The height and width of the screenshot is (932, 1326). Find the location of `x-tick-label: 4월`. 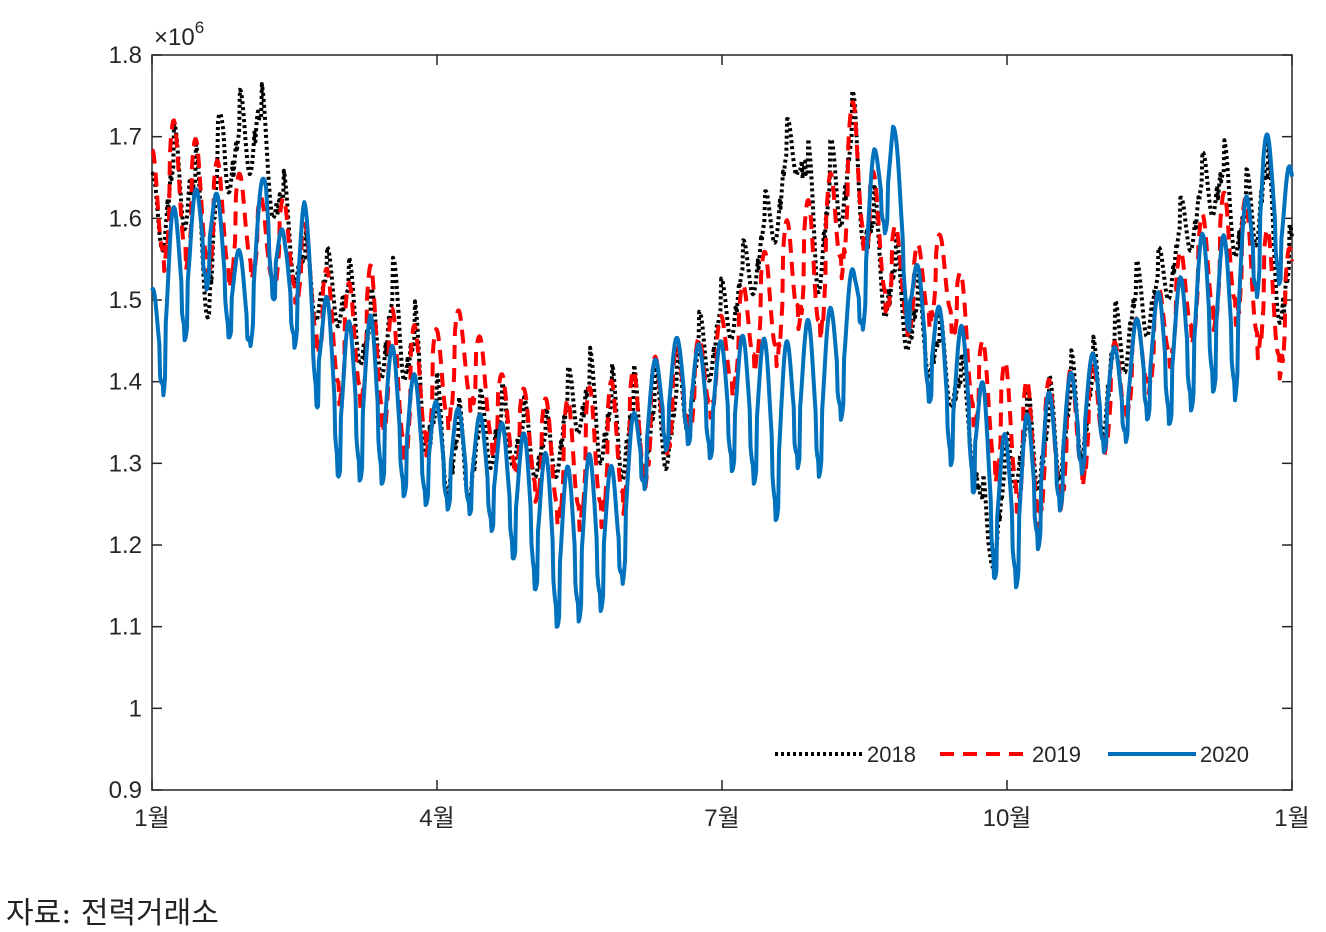

x-tick-label: 4월 is located at coordinates (436, 818).